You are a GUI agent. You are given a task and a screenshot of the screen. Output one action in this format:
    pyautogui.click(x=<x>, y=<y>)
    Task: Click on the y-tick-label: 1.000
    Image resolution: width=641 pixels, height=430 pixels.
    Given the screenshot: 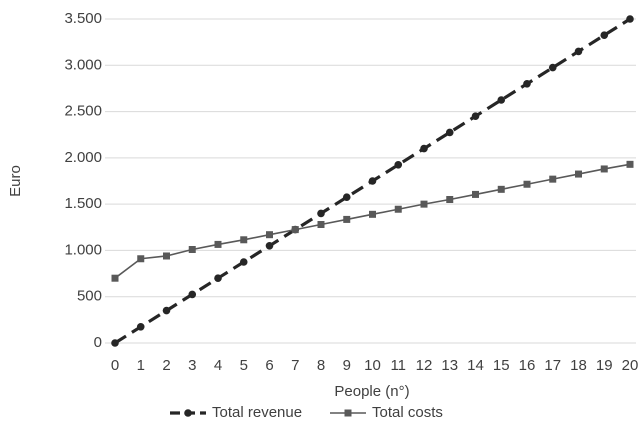 What is the action you would take?
    pyautogui.click(x=83, y=249)
    